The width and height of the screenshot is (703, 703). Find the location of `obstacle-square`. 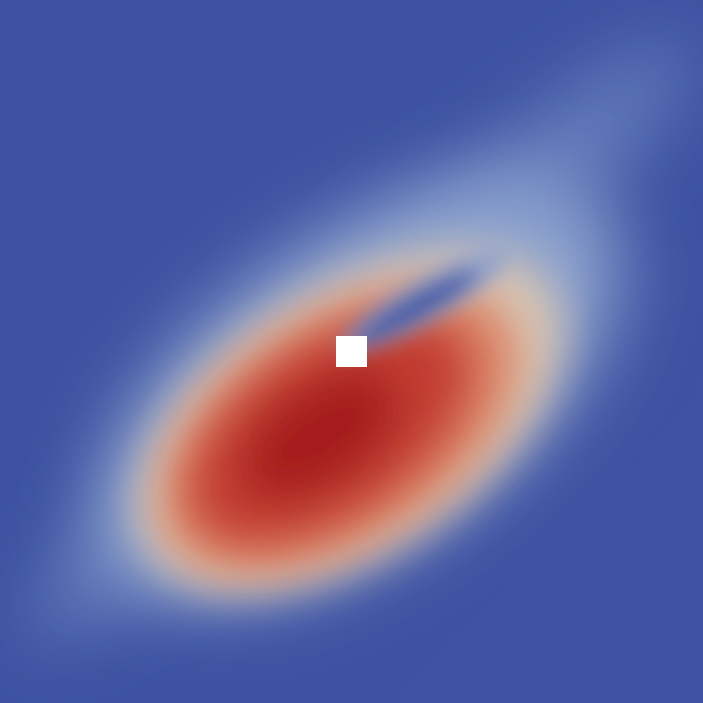

obstacle-square is located at coordinates (351, 351).